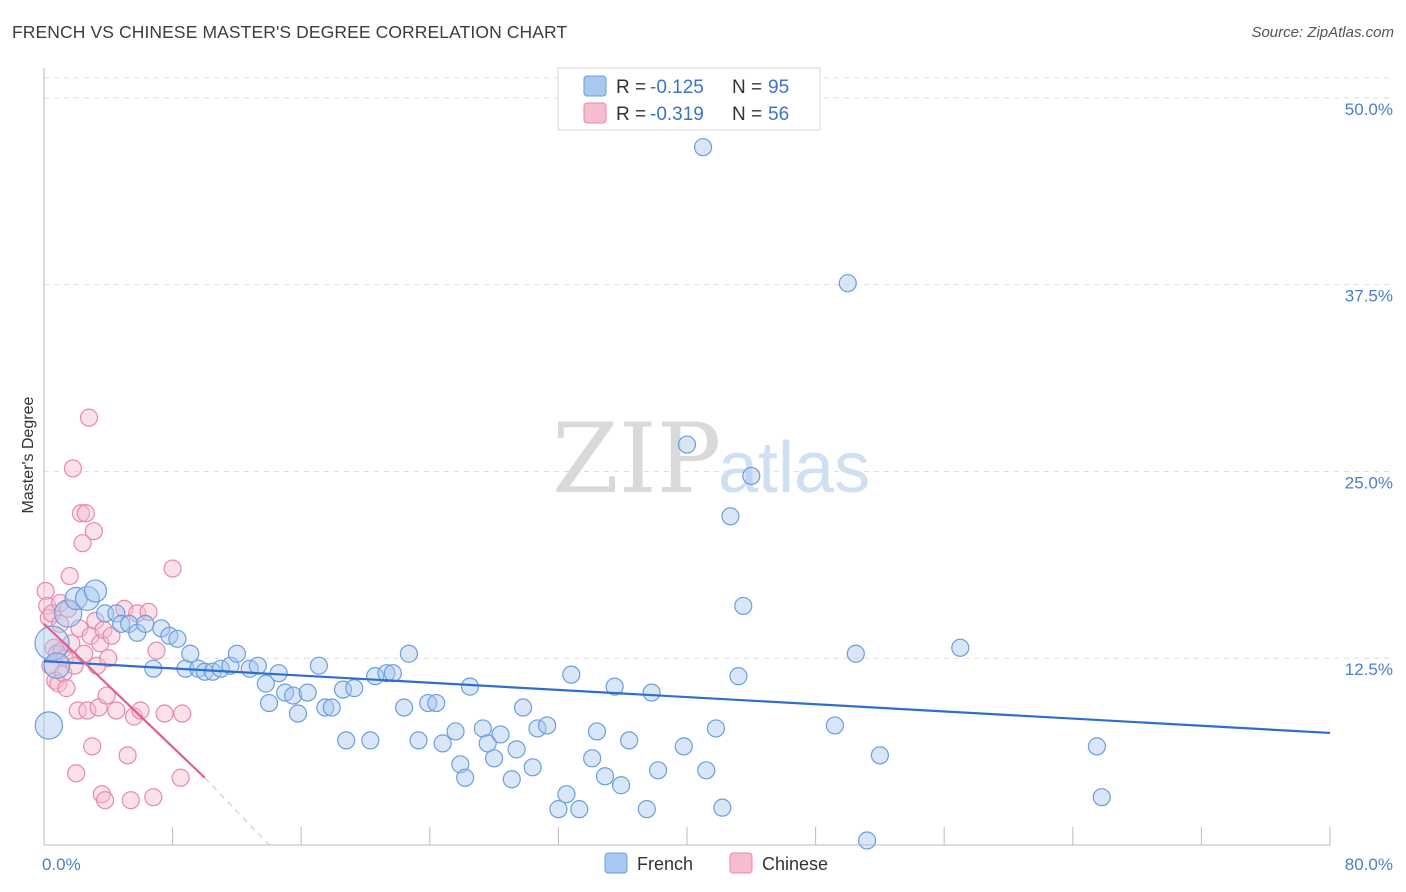 The image size is (1406, 892). I want to click on y-tick-label-2: 37.5%, so click(1369, 296).